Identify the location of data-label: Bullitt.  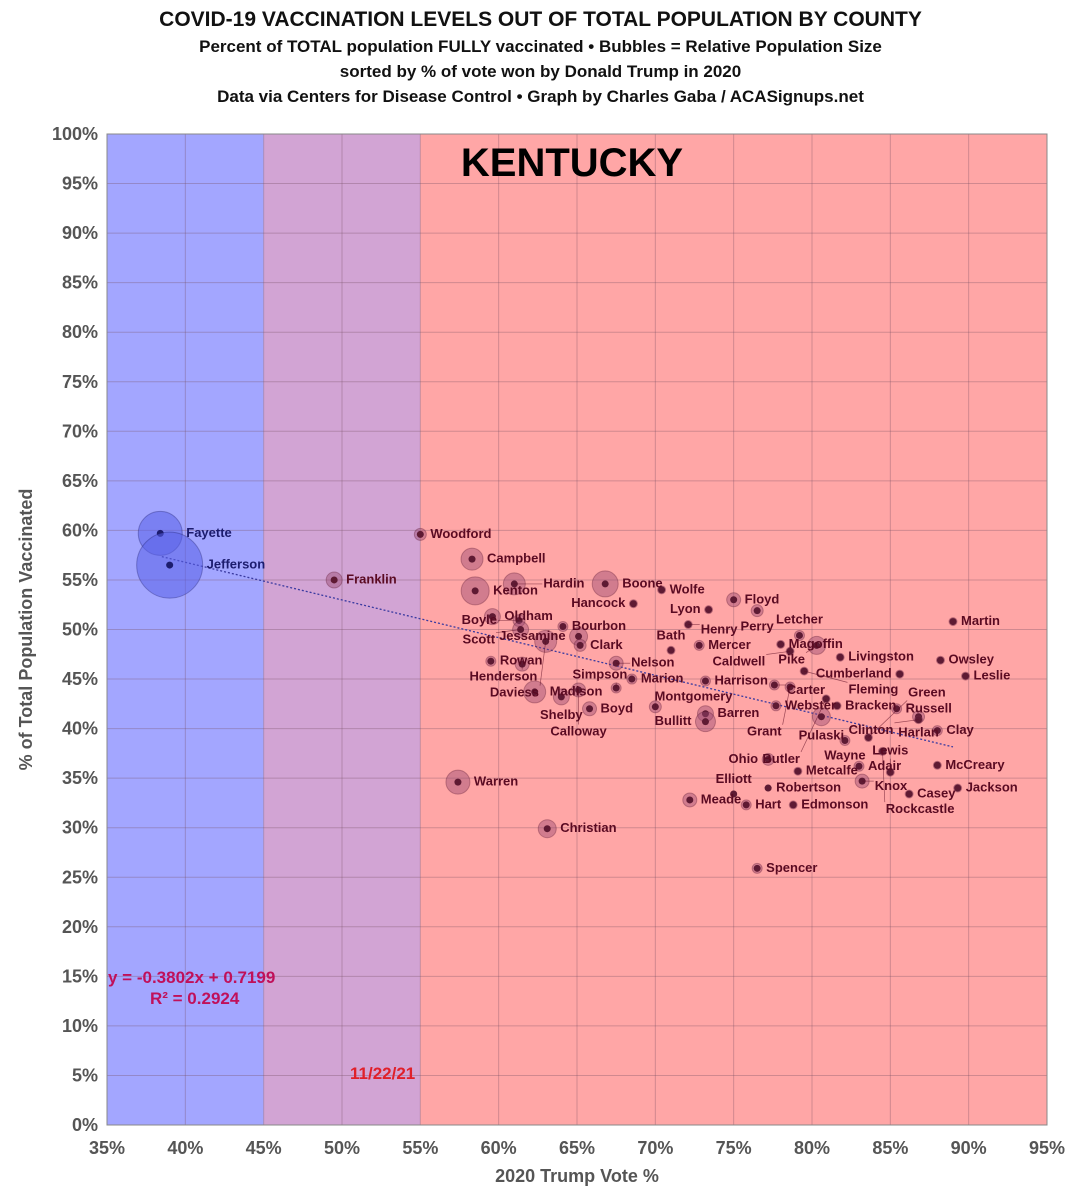
(673, 720).